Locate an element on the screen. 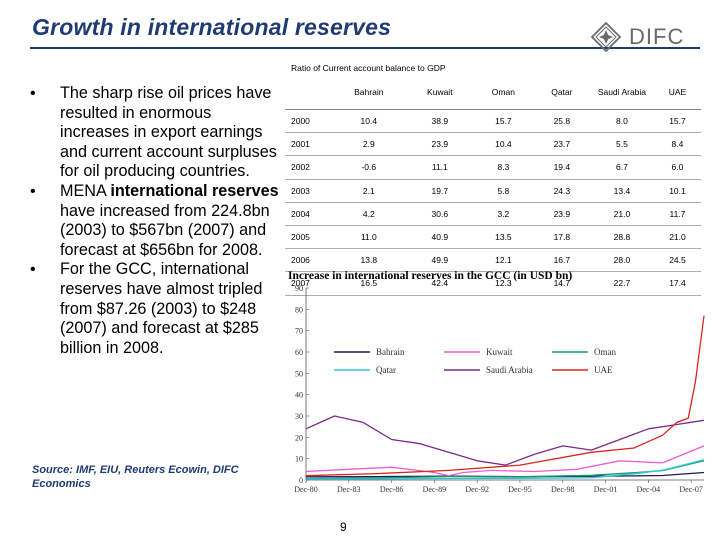 The image size is (720, 540). table-cell: 11.1 is located at coordinates (440, 167).